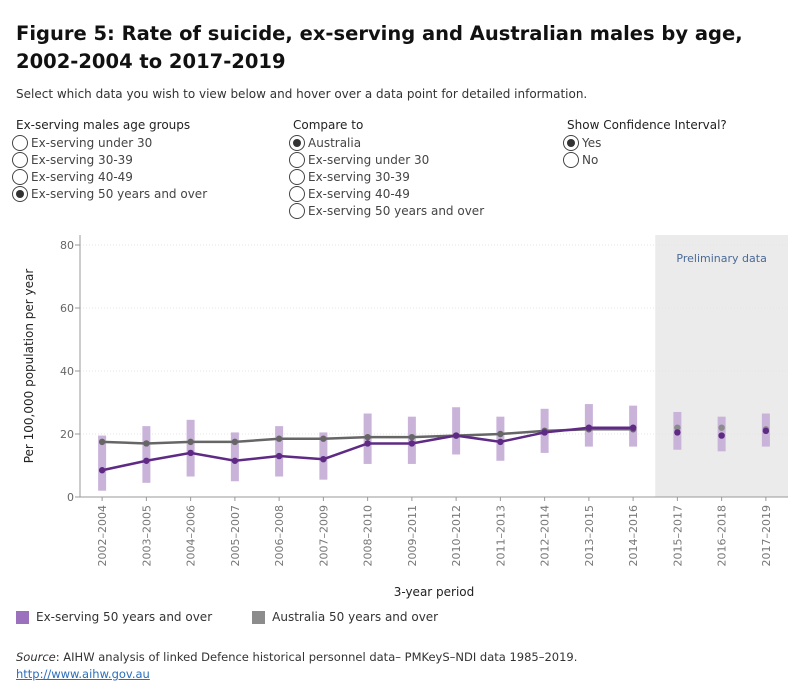 This screenshot has width=800, height=700. I want to click on confidence-interval-label: Show Confidence Interval?, so click(647, 125).